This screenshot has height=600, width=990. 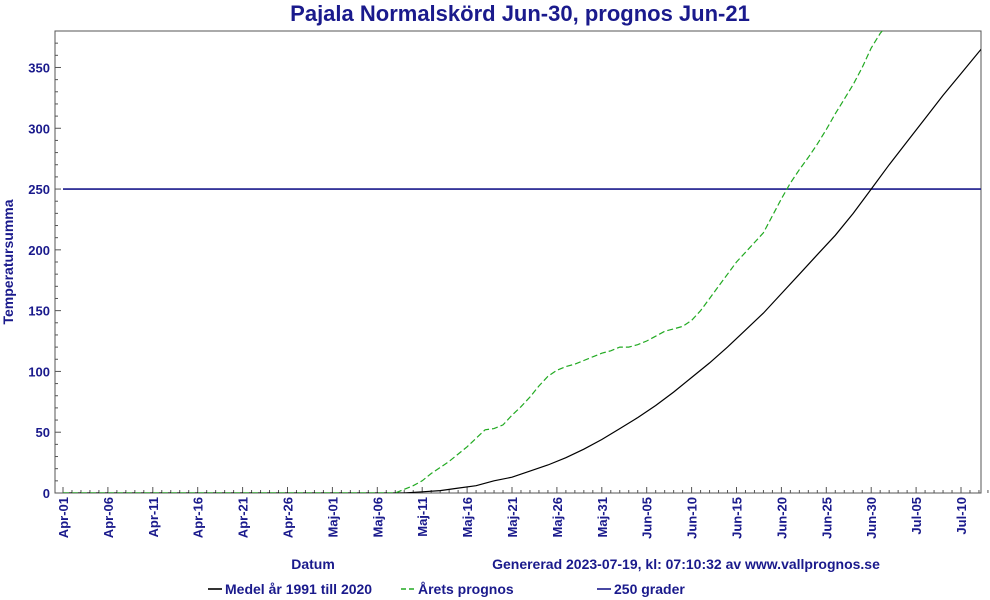 I want to click on x-tick-label: Maj-16, so click(x=467, y=517).